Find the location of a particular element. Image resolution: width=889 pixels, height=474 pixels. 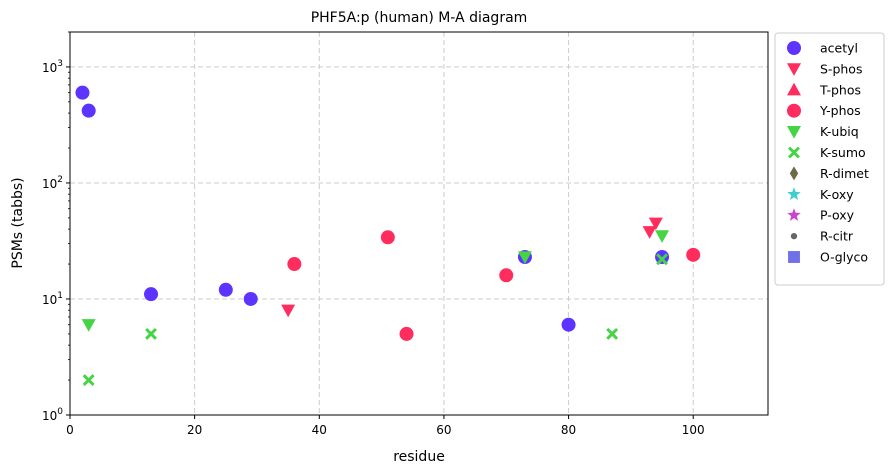

legend-marker-t-phos is located at coordinates (794, 89).